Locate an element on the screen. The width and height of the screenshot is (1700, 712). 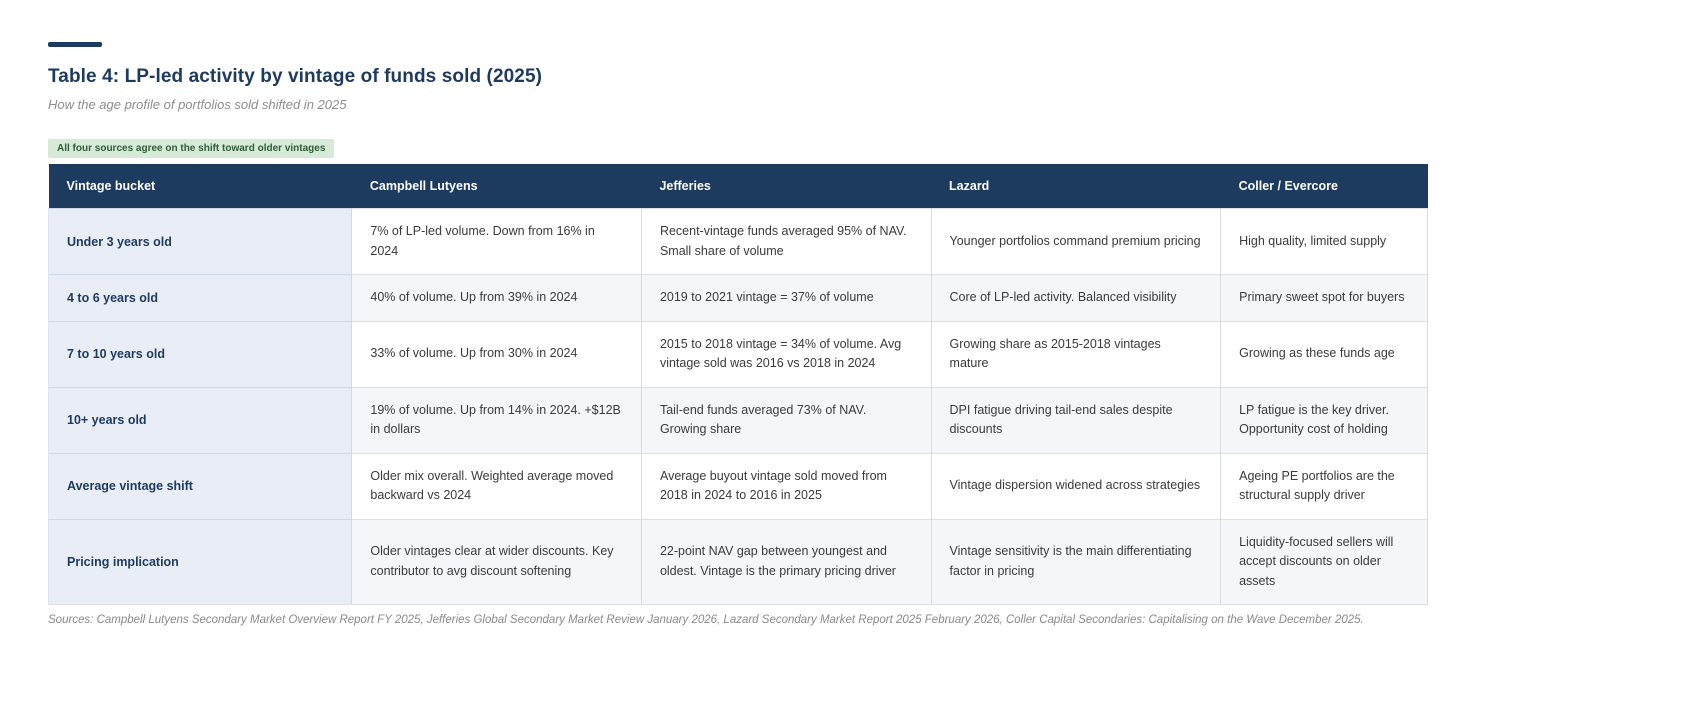
table-cell: 40% of volume. Up from 39% in 2024 is located at coordinates (496, 297).